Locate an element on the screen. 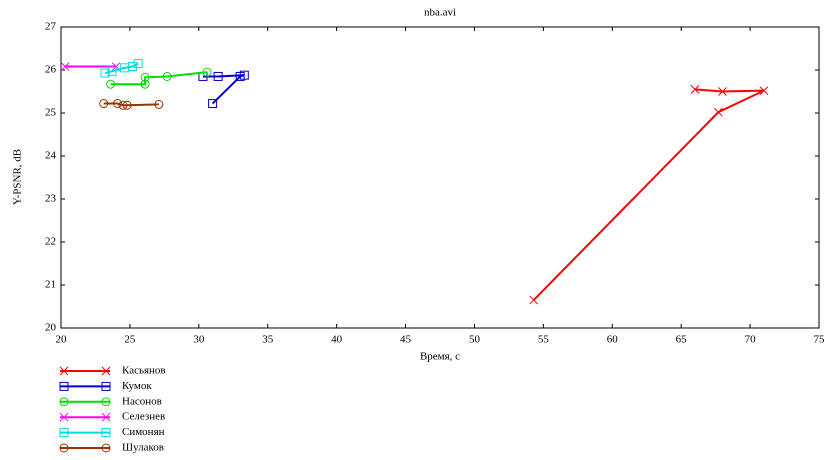 The height and width of the screenshot is (460, 839). x-tick-label: 70 is located at coordinates (751, 340).